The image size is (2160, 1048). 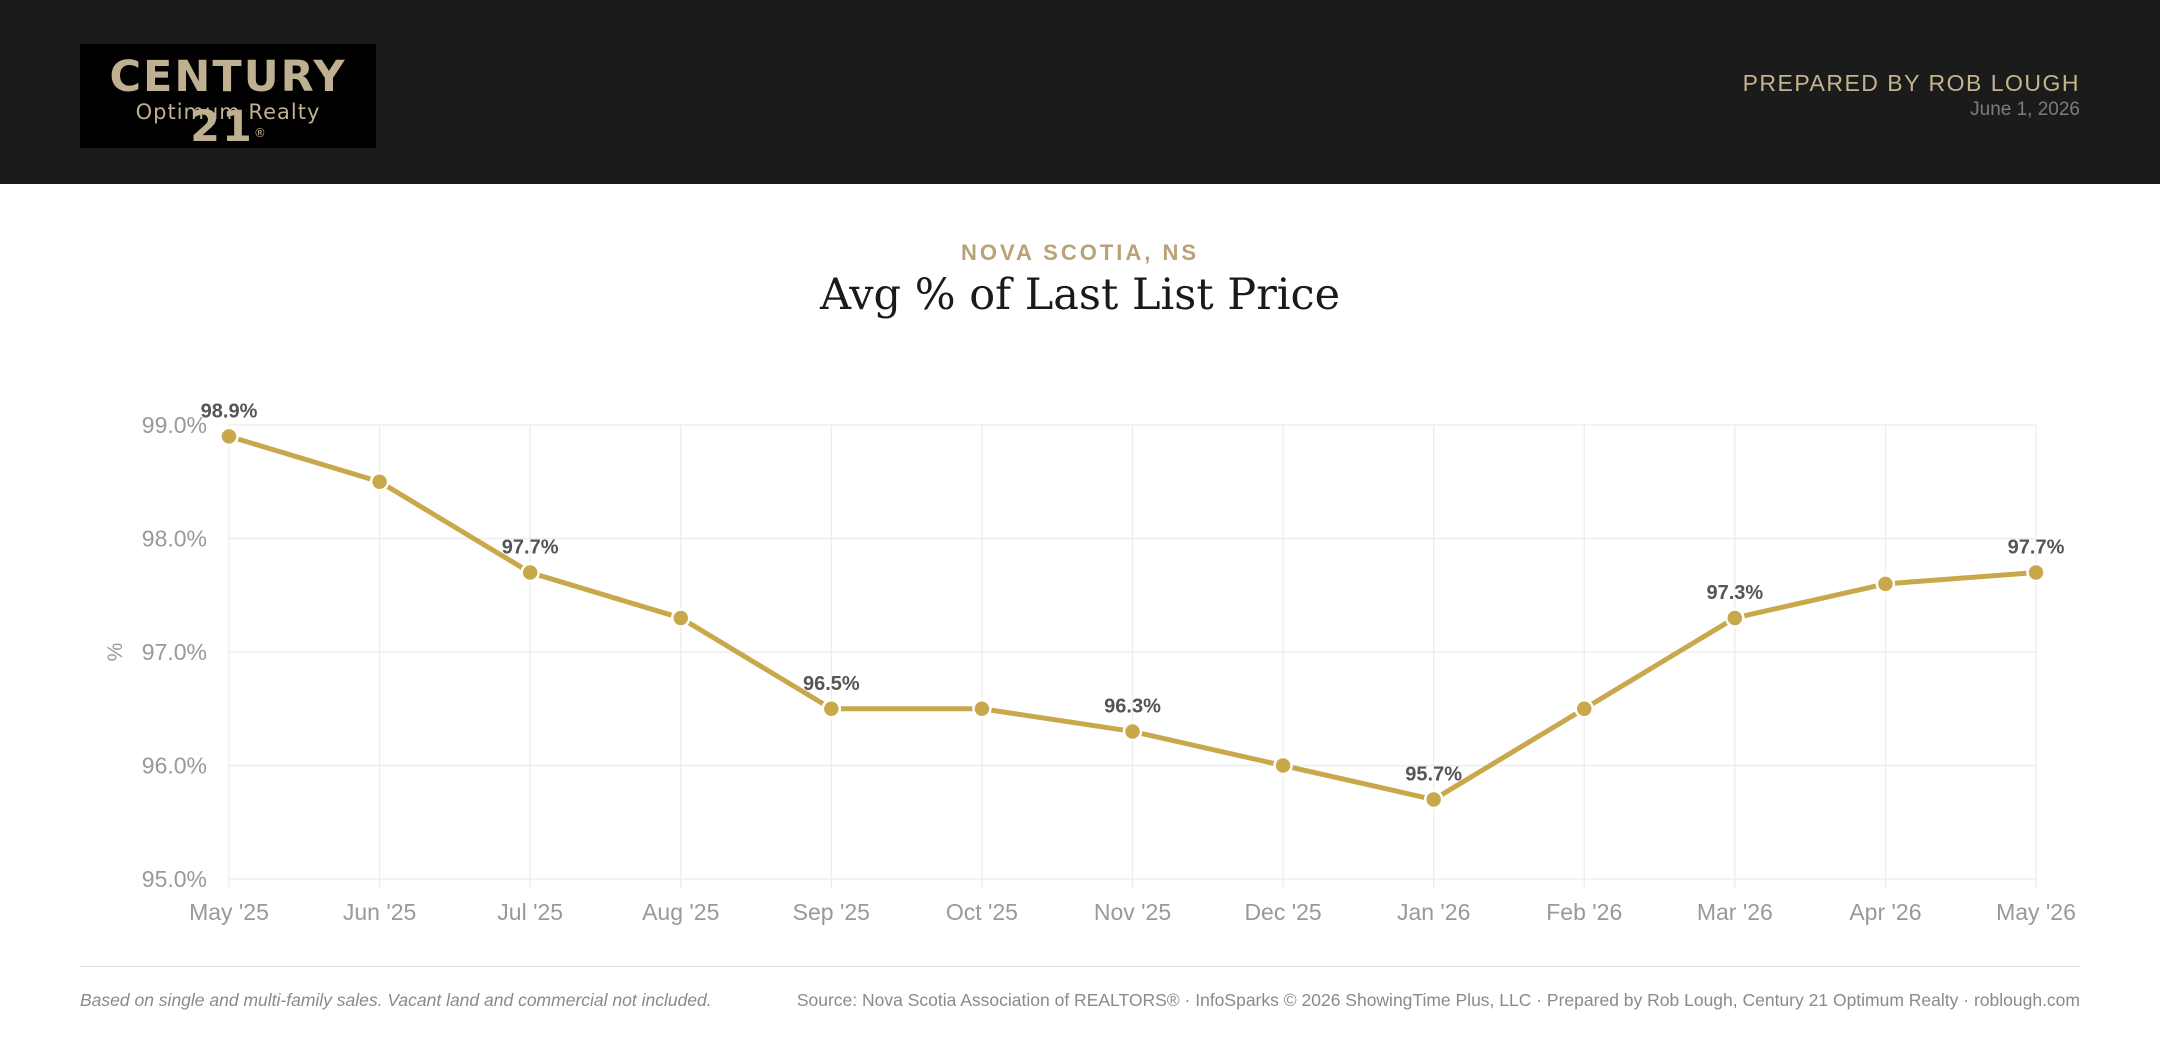 What do you see at coordinates (1132, 706) in the screenshot?
I see `data-label: 96.3%` at bounding box center [1132, 706].